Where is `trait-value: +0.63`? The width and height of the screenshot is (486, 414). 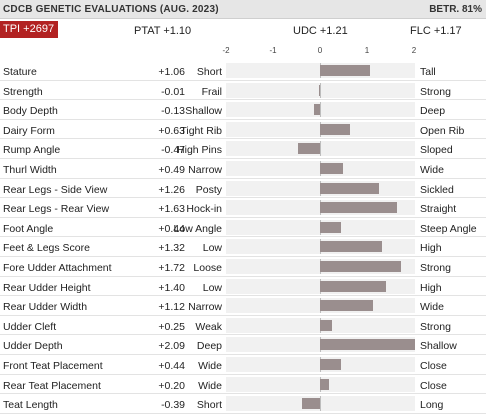 trait-value: +0.63 is located at coordinates (171, 130).